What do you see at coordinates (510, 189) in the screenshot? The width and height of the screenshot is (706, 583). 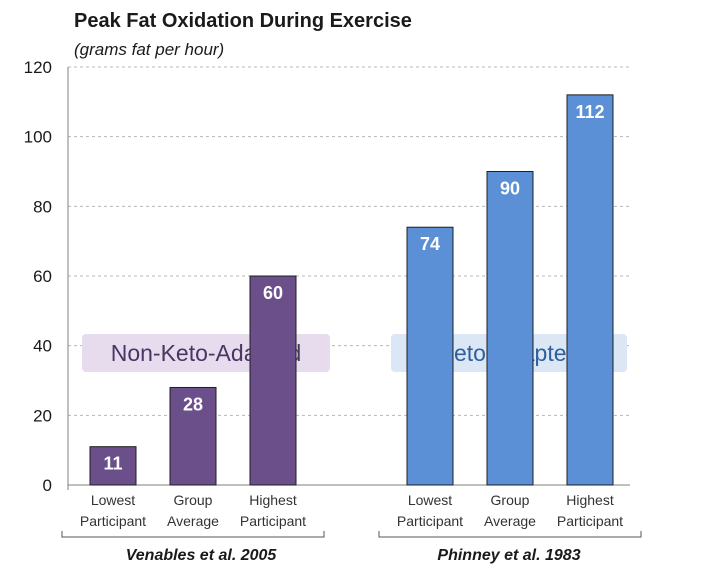 I see `bar-value-label: 90` at bounding box center [510, 189].